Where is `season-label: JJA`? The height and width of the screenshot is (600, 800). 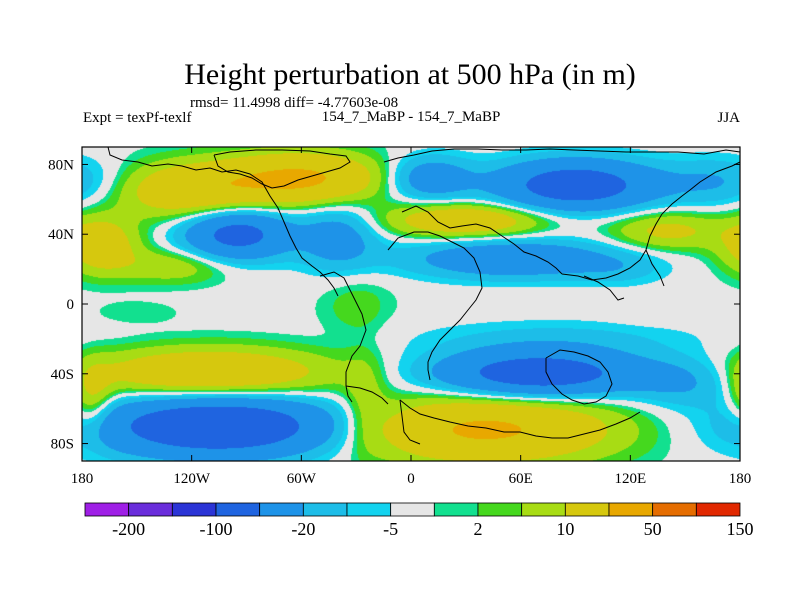 season-label: JJA is located at coordinates (728, 118).